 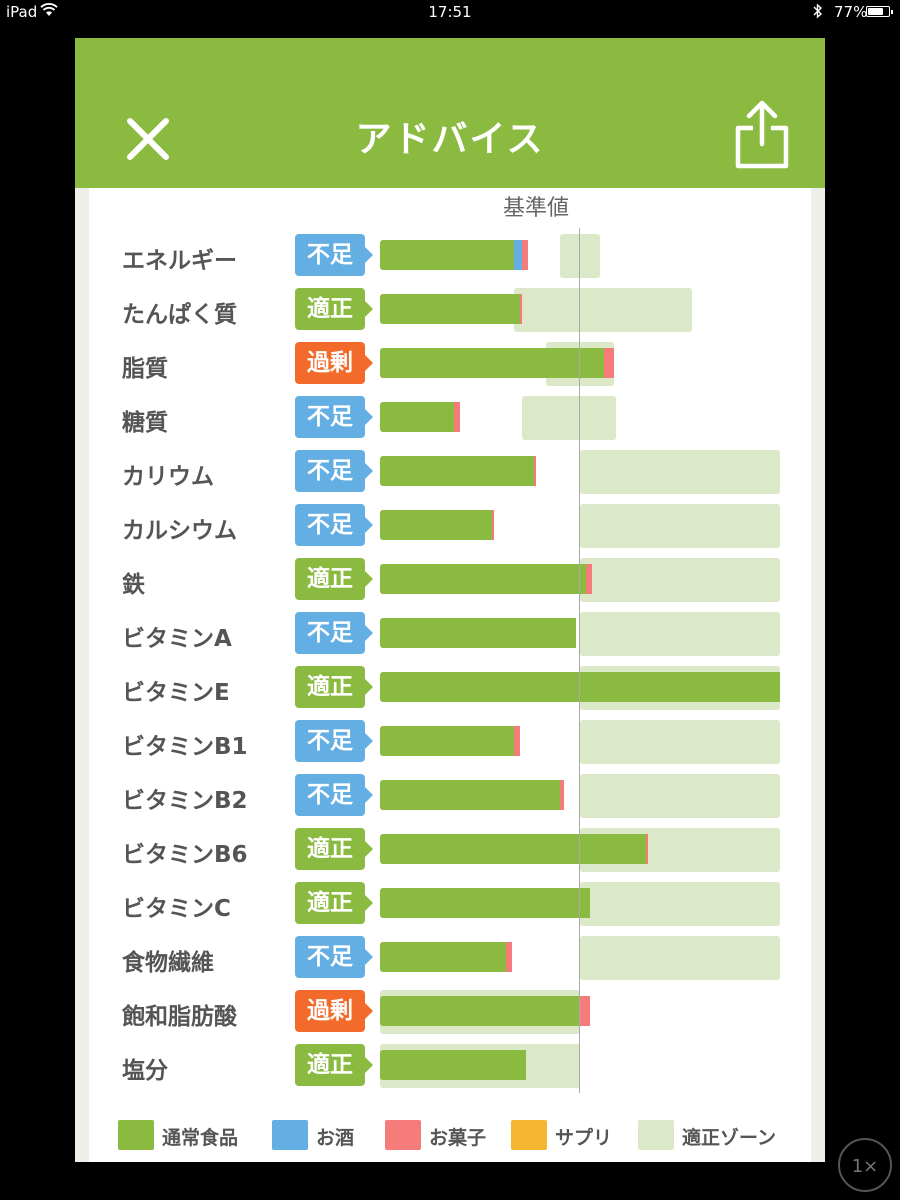 What do you see at coordinates (82, 675) in the screenshot?
I see `panel-edge-left` at bounding box center [82, 675].